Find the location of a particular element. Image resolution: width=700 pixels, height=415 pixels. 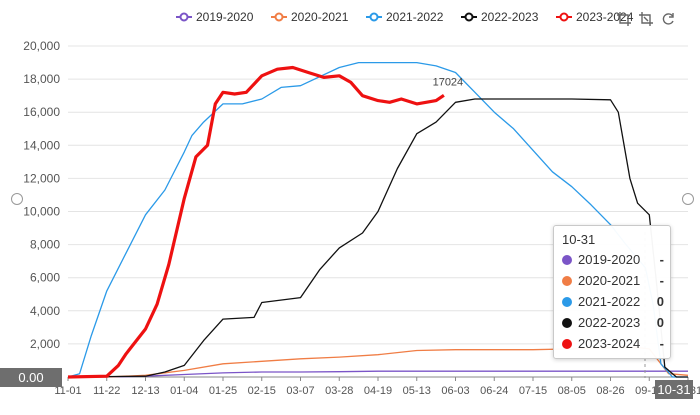

annotations: 17024 is located at coordinates (448, 82).